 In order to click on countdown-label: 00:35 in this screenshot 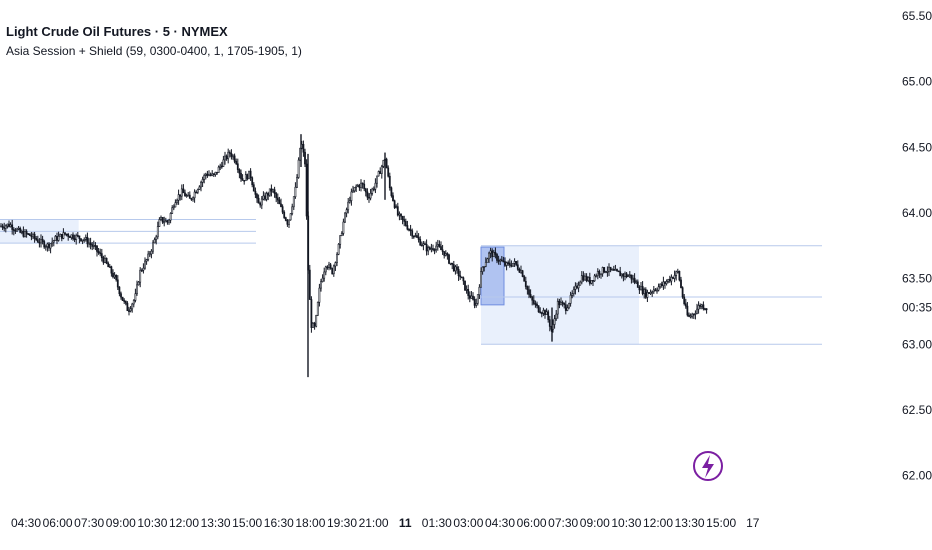, I will do `click(917, 307)`.